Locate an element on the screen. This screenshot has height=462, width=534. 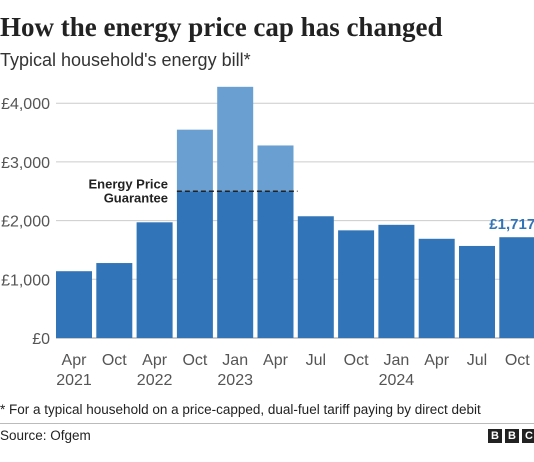
bar-apr-2022 is located at coordinates (154, 280).